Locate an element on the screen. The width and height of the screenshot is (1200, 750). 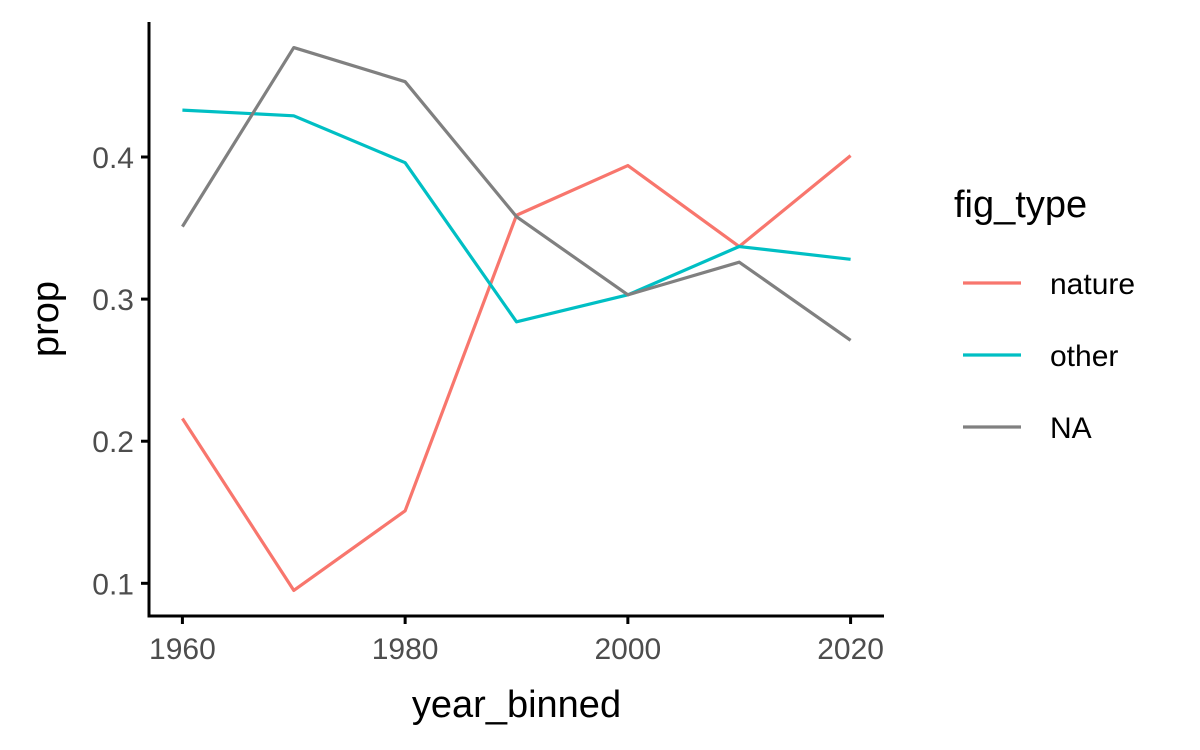
y-axis-title: prop is located at coordinates (46, 319).